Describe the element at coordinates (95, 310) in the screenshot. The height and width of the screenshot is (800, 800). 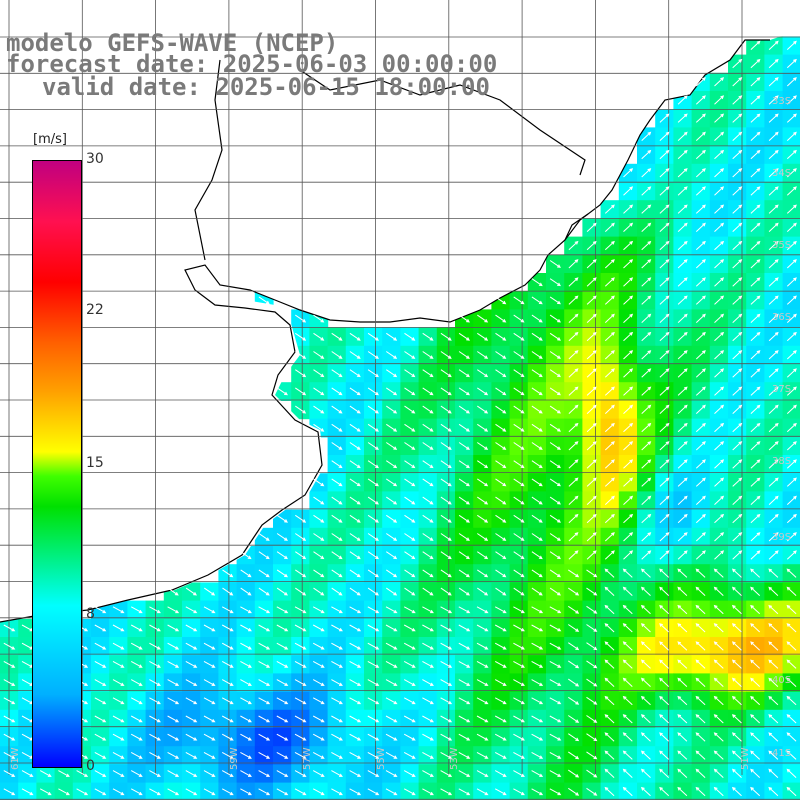
I see `colorbar-tick-22: 22` at that location.